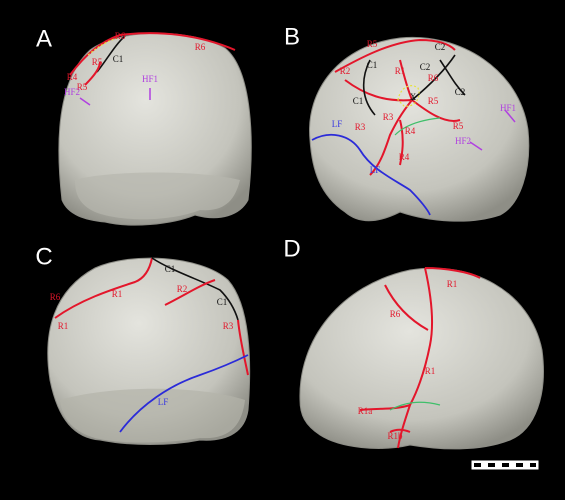  I want to click on panel-letter: A, so click(44, 38).